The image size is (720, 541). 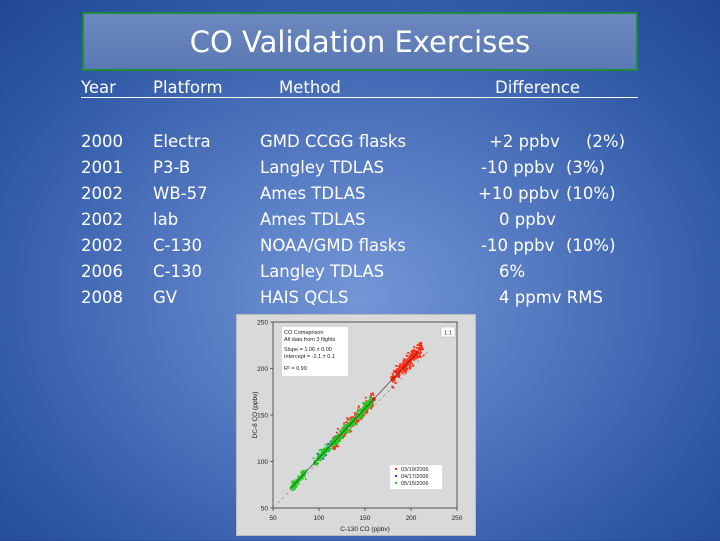 What do you see at coordinates (102, 271) in the screenshot?
I see `row-year: 2006` at bounding box center [102, 271].